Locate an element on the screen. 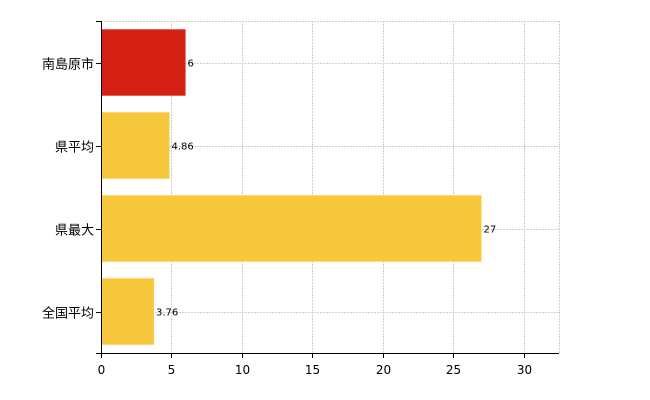 This screenshot has width=650, height=400. category-label: 県最大 is located at coordinates (74, 231).